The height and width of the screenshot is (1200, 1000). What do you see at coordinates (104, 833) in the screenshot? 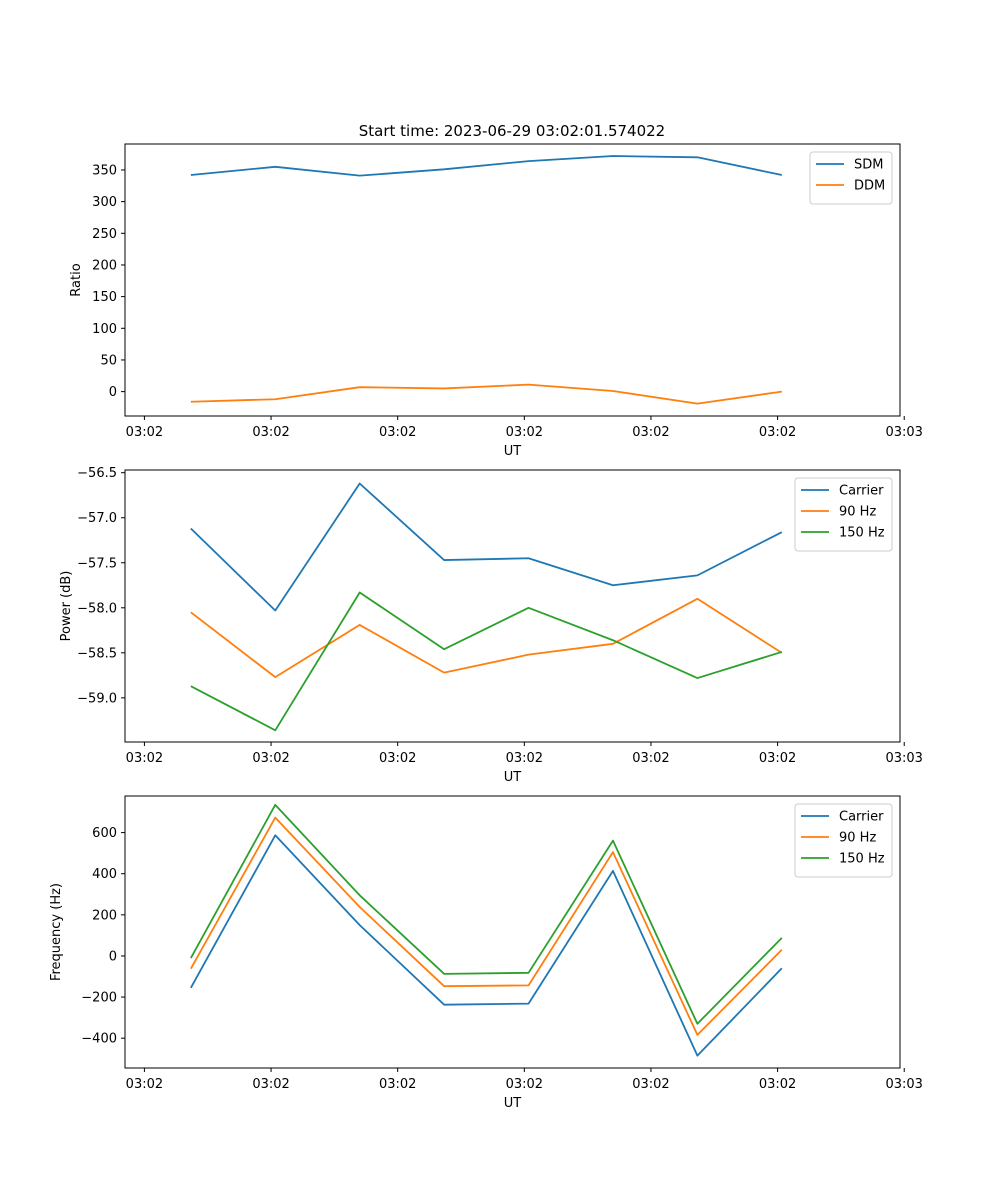
I see `y-tick-label: 600` at bounding box center [104, 833].